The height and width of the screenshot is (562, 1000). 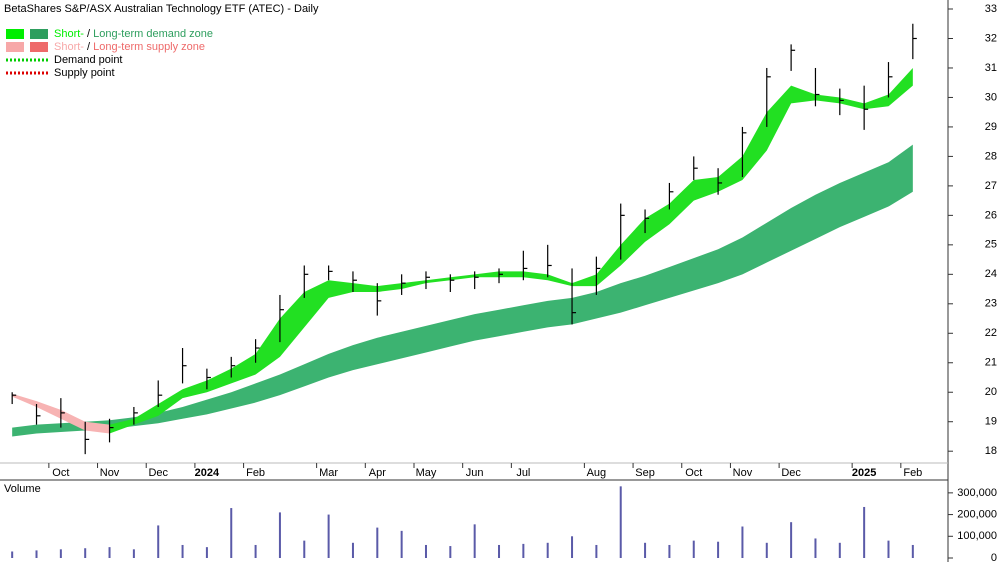 I want to click on y-tick-label: 300,000, so click(x=977, y=493).